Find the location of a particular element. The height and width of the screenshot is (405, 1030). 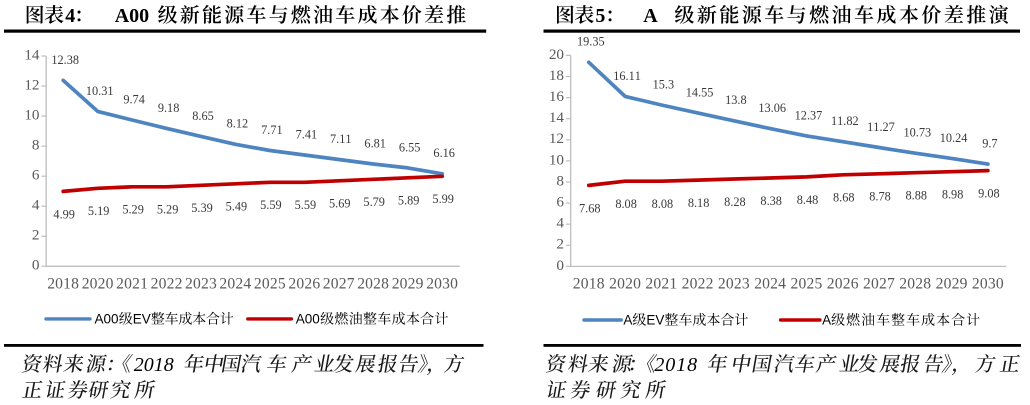

svg-text: 15.3 is located at coordinates (664, 84).